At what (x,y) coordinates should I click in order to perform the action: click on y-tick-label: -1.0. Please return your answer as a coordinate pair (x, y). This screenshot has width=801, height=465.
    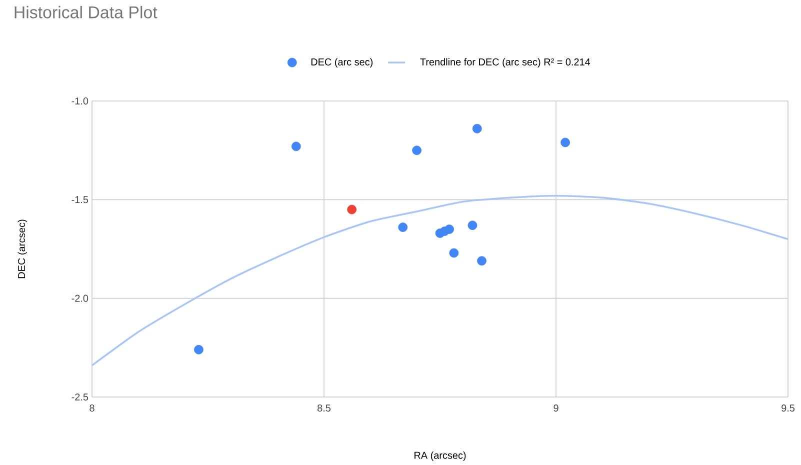
    Looking at the image, I should click on (80, 101).